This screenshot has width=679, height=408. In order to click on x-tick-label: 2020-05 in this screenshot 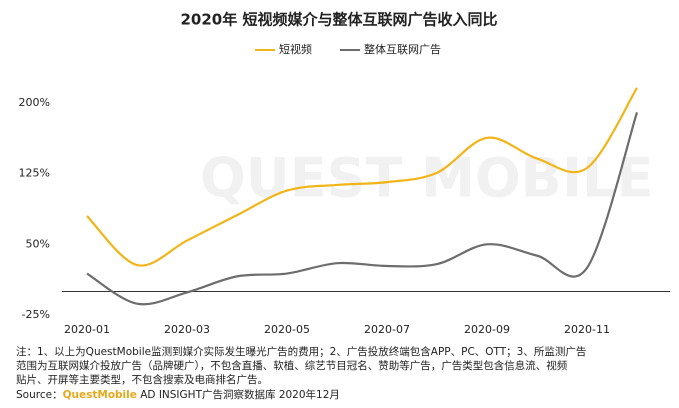, I will do `click(287, 329)`.